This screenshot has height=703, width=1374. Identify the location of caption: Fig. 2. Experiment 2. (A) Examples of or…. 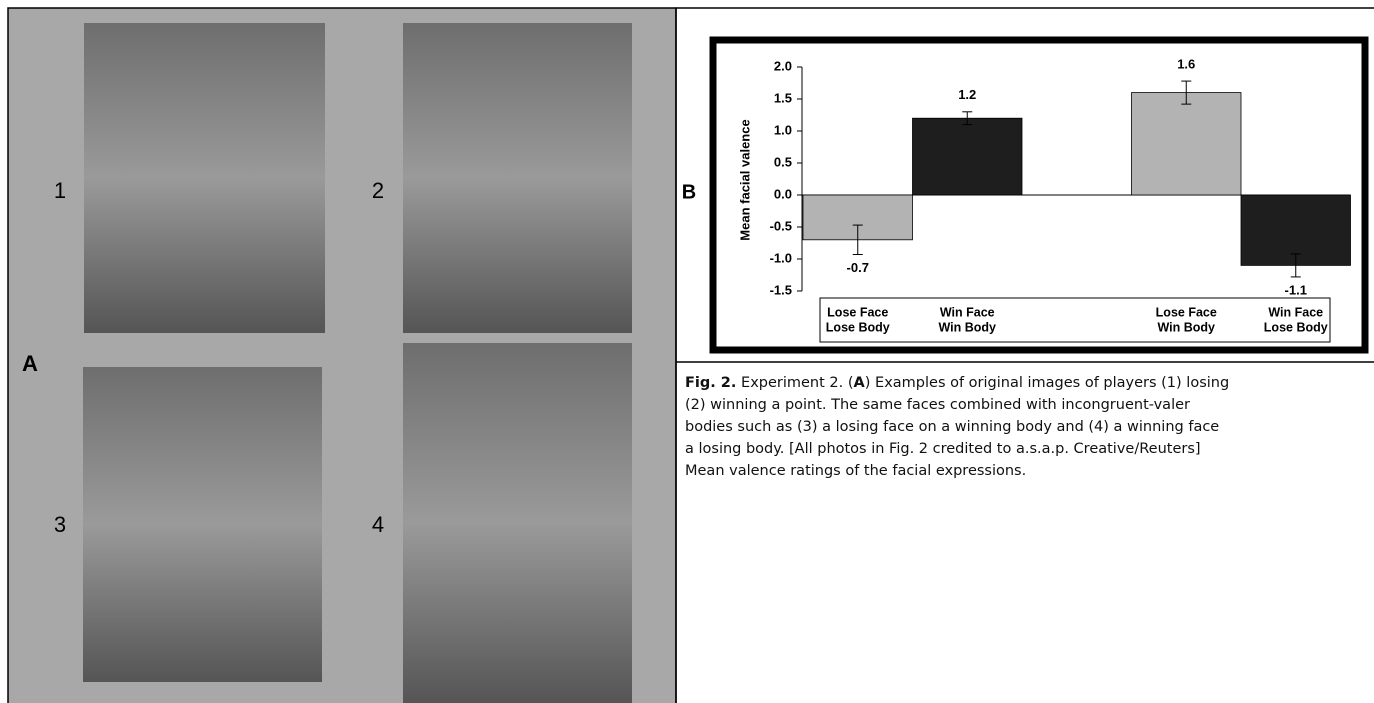
(1029, 427).